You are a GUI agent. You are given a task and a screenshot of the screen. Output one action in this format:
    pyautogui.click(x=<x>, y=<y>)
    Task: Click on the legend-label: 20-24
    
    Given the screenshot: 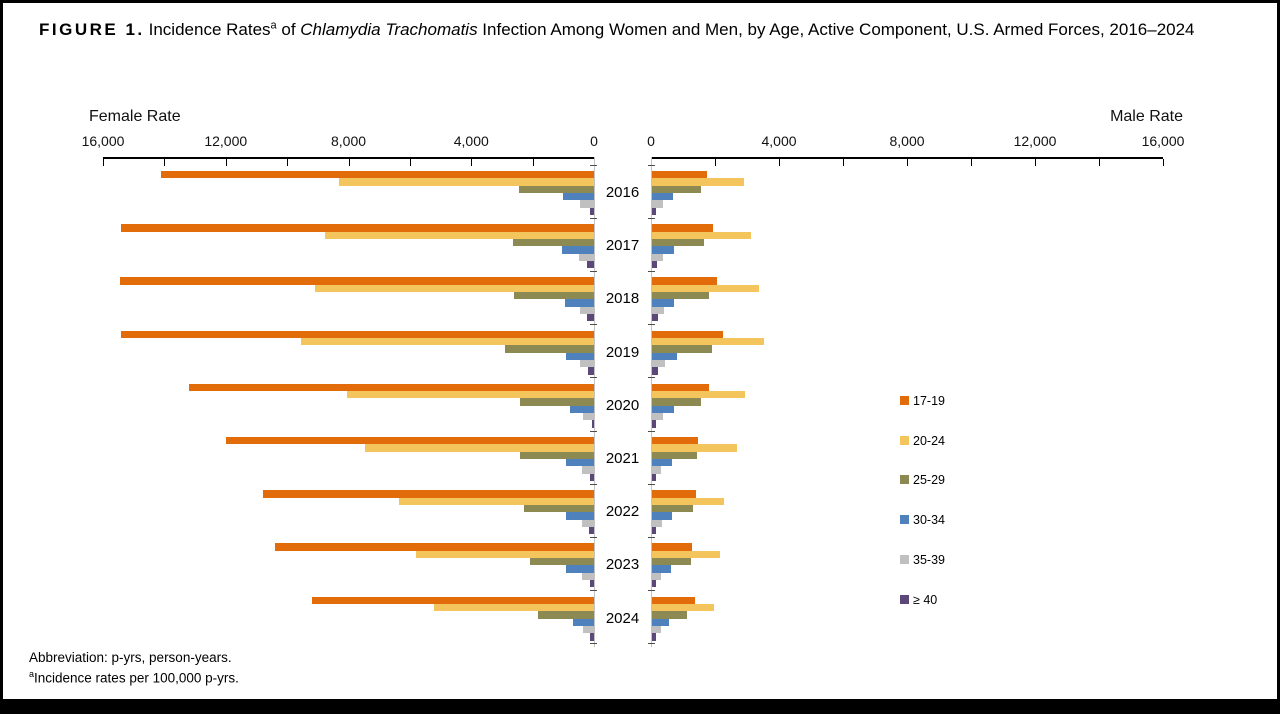 What is the action you would take?
    pyautogui.click(x=929, y=440)
    